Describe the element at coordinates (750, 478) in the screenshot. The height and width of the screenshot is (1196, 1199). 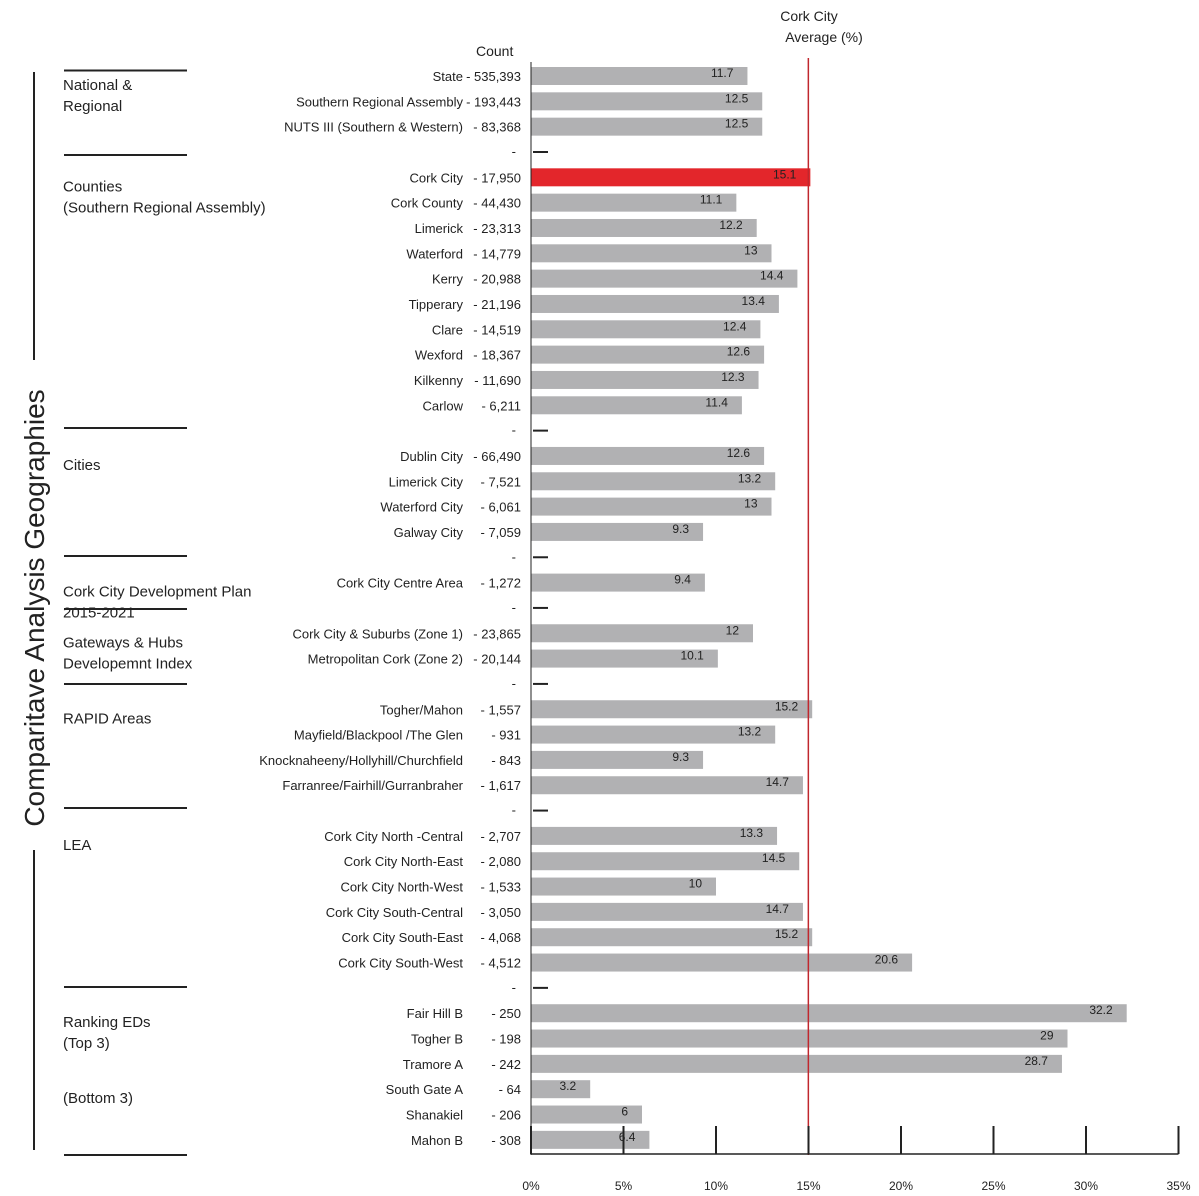
I see `bar-value-label: 13.2` at that location.